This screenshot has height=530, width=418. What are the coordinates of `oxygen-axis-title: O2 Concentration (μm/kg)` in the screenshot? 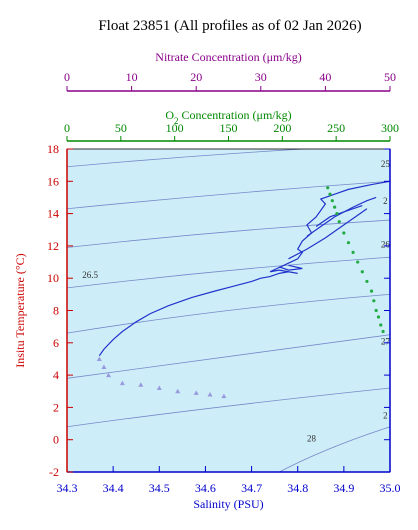 It's located at (228, 117).